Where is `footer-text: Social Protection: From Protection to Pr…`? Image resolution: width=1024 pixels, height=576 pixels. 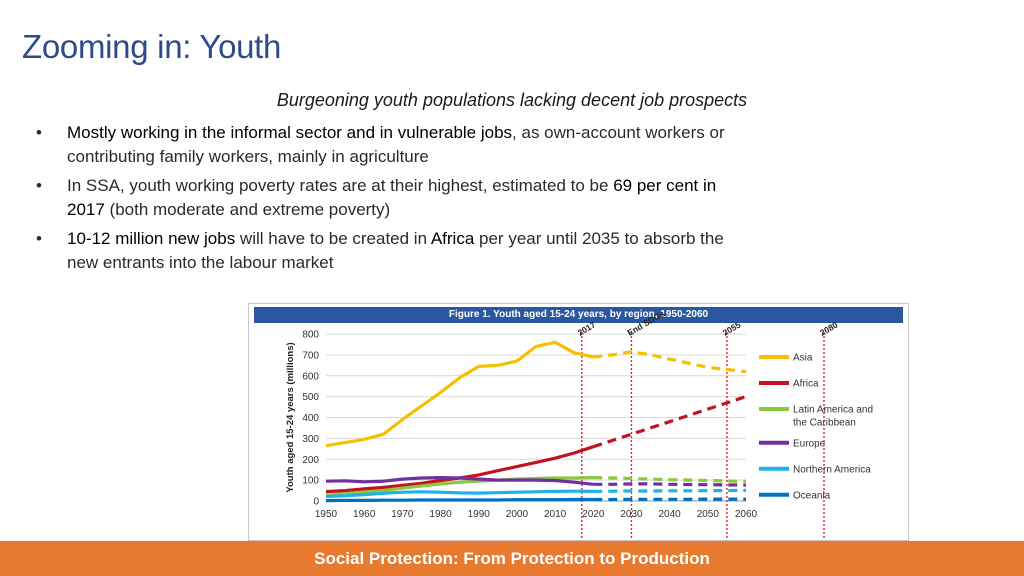 footer-text: Social Protection: From Protection to Pr… is located at coordinates (512, 558).